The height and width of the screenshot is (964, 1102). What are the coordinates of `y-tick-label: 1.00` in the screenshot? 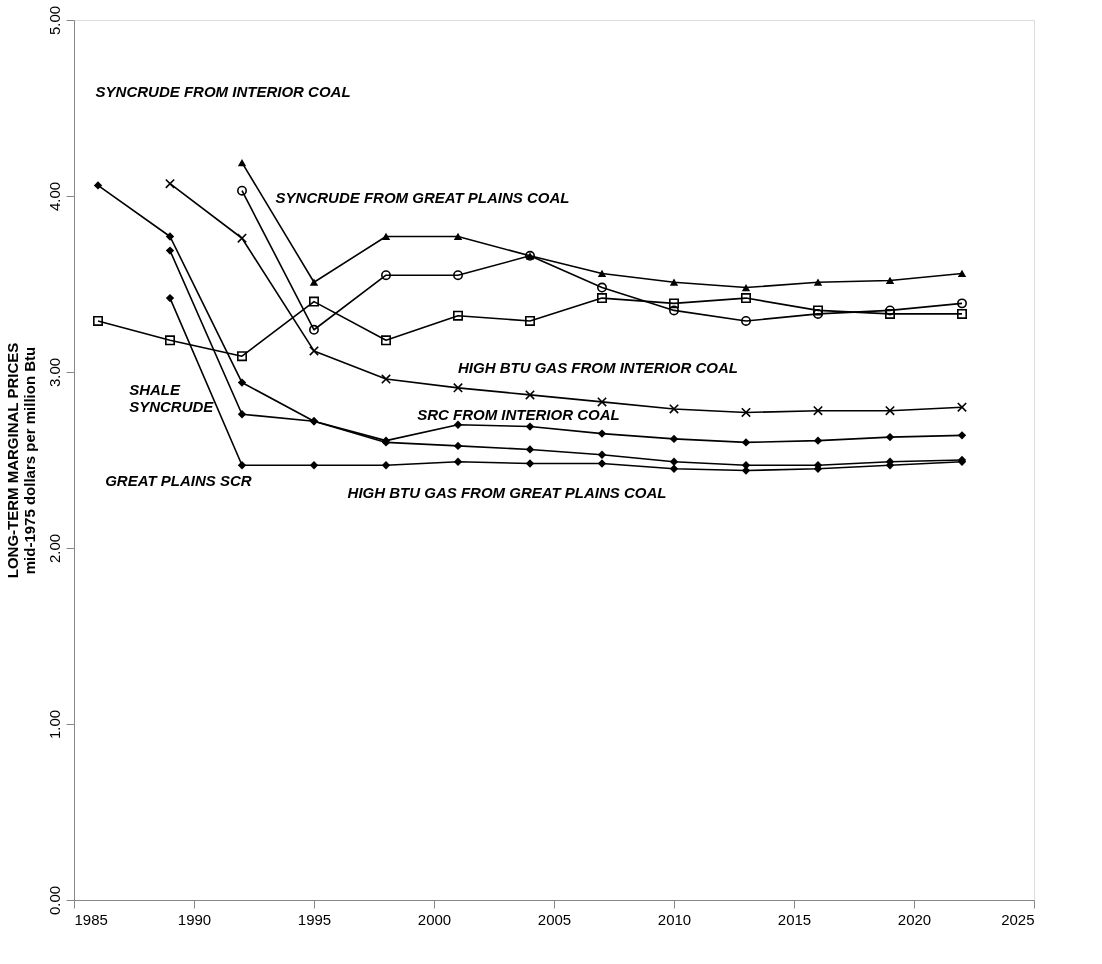 It's located at (54, 724).